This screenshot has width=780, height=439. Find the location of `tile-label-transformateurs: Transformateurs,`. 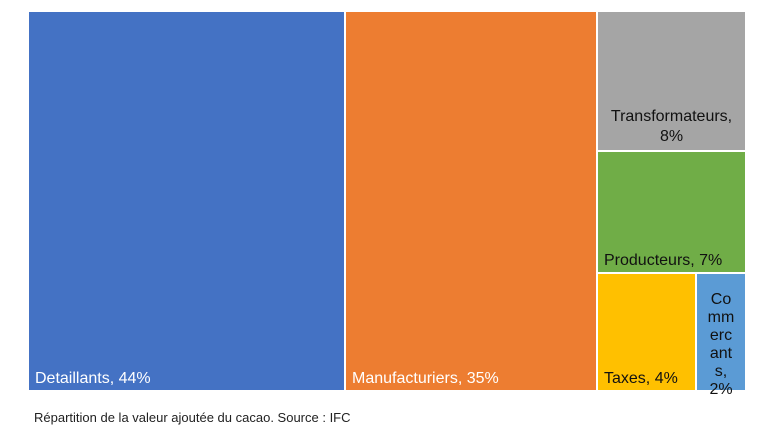

tile-label-transformateurs: Transformateurs, is located at coordinates (671, 116).